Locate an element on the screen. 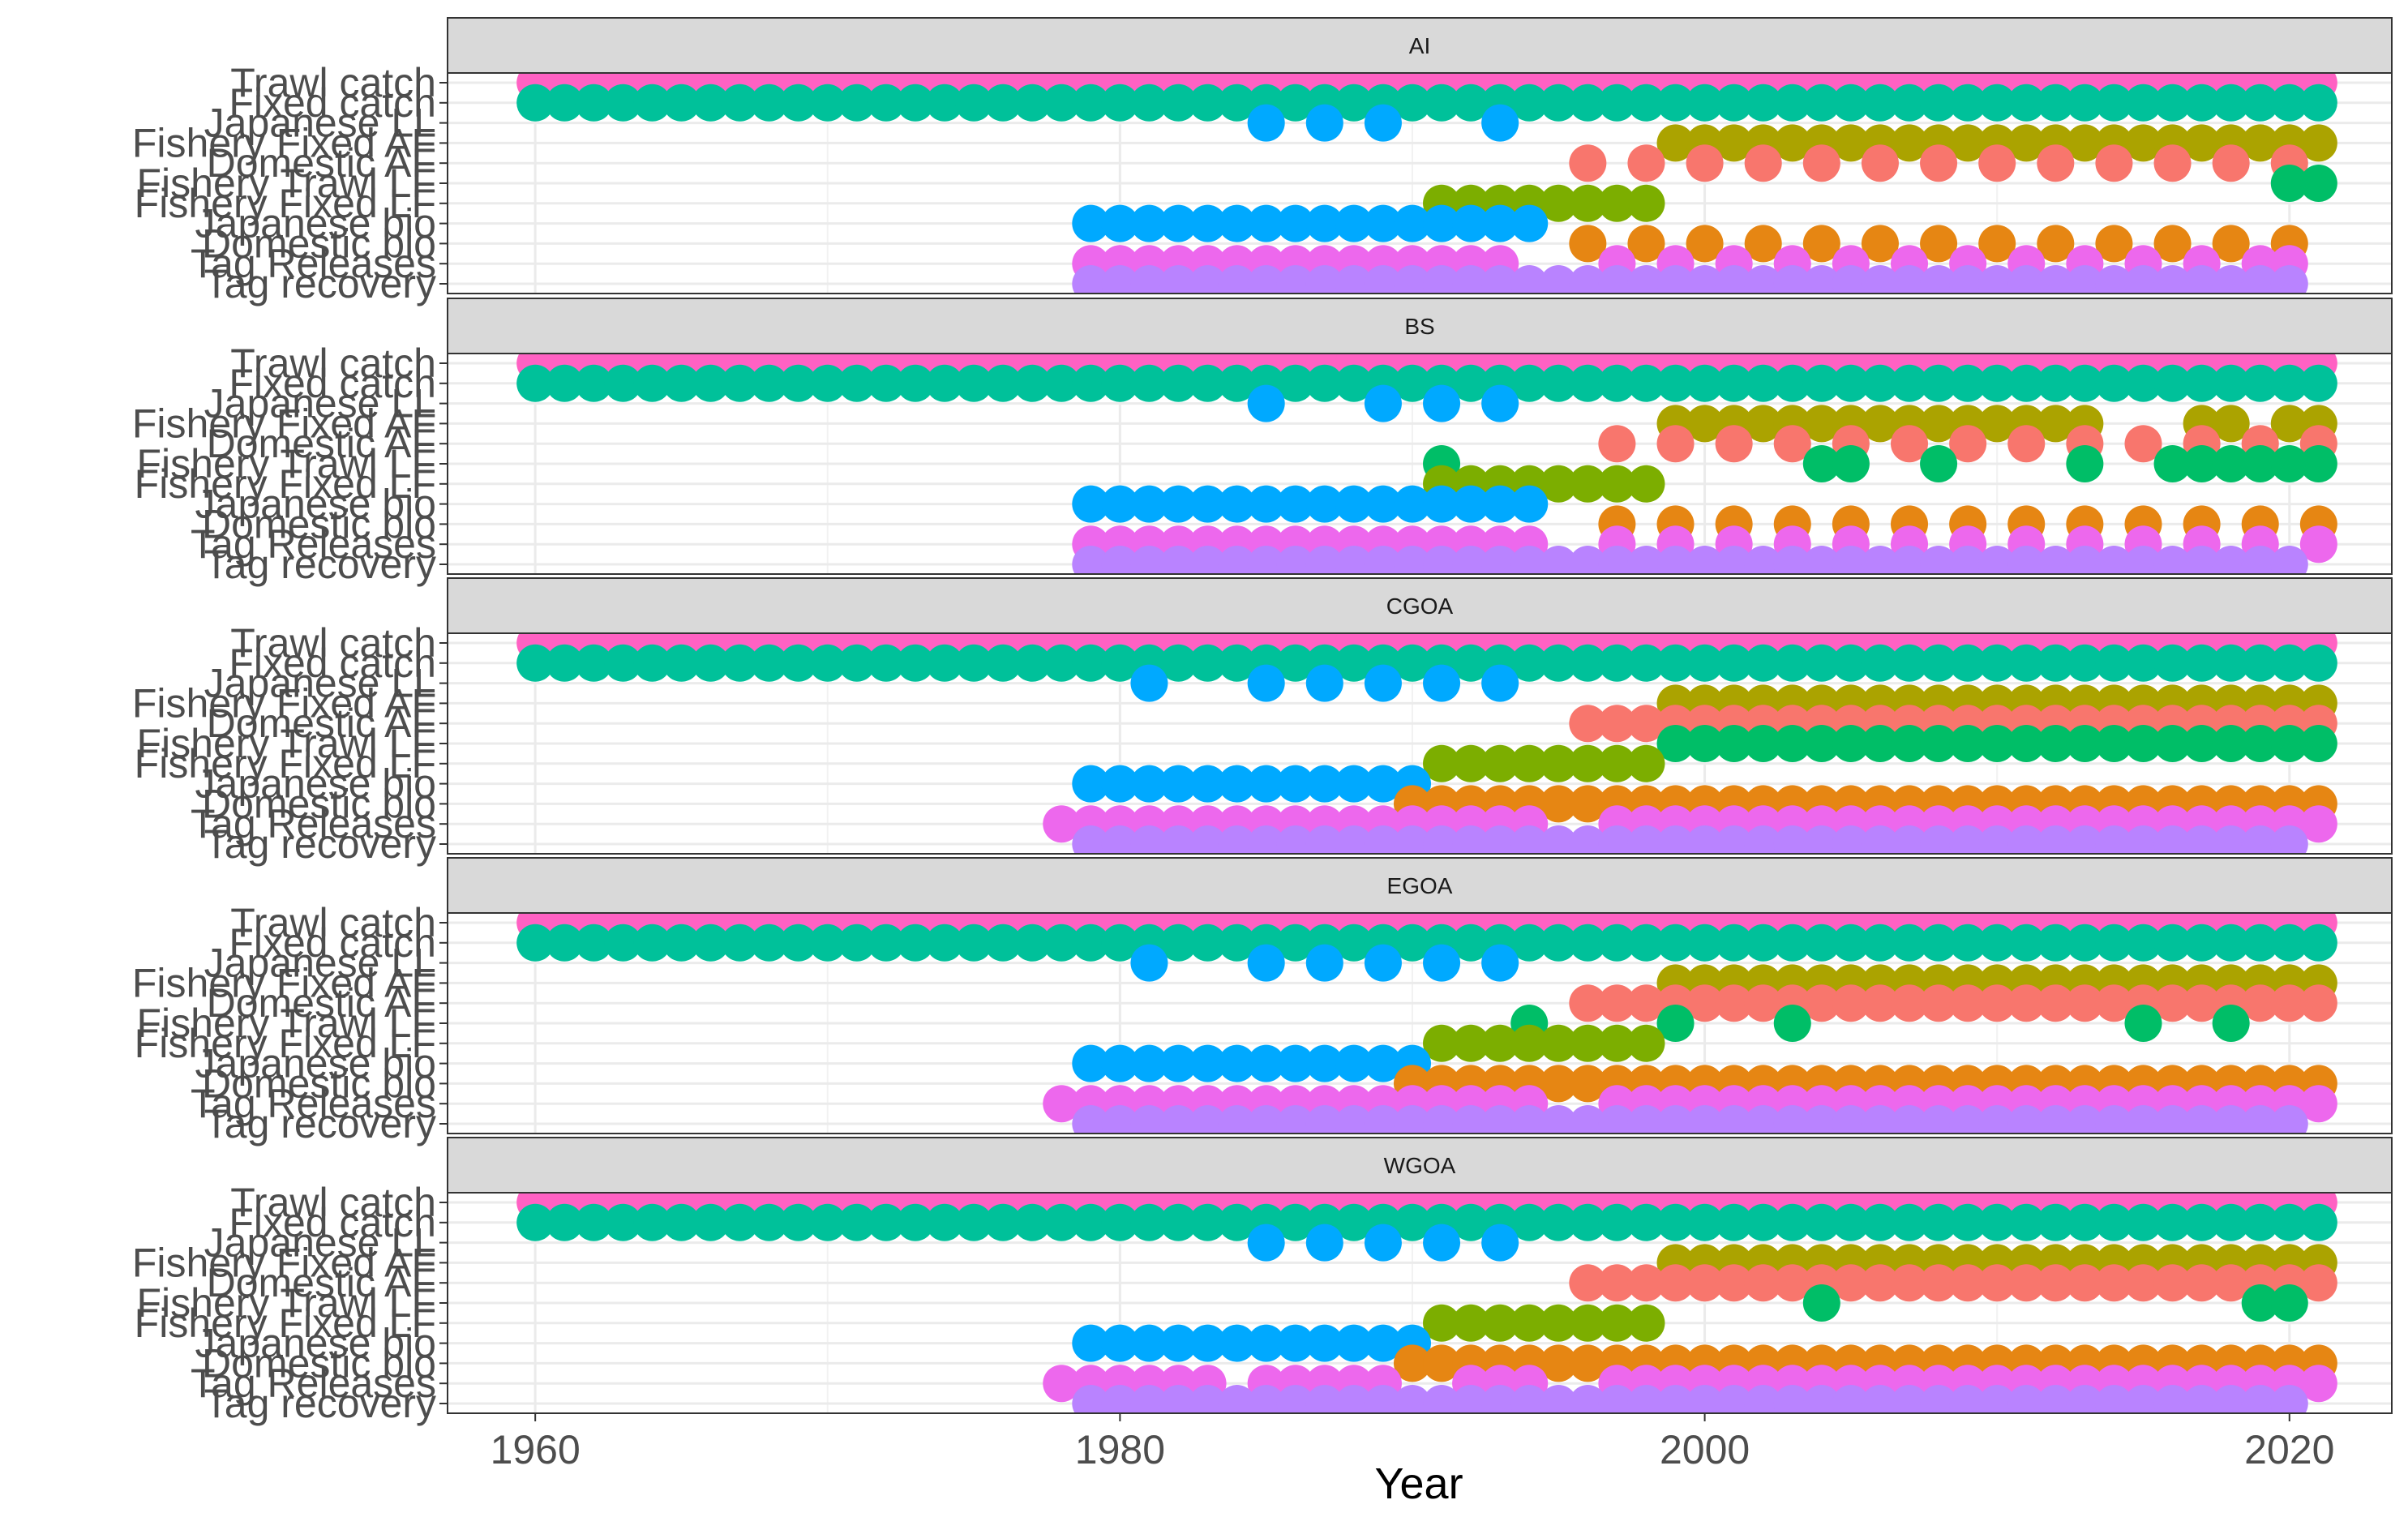 This screenshot has width=2408, height=1530. x-tick-label: 2020 is located at coordinates (2289, 1449).